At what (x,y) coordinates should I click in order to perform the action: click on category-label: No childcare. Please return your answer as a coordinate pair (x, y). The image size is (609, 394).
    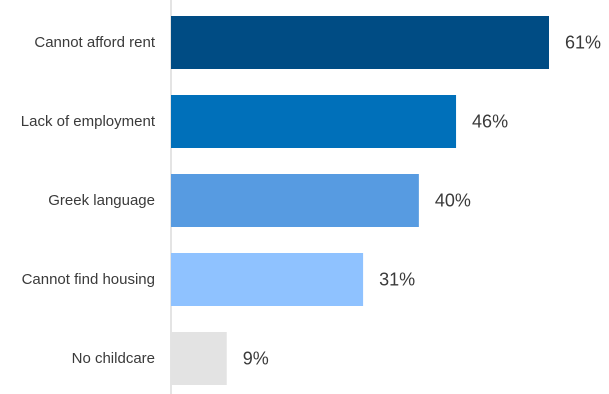
    Looking at the image, I should click on (113, 358).